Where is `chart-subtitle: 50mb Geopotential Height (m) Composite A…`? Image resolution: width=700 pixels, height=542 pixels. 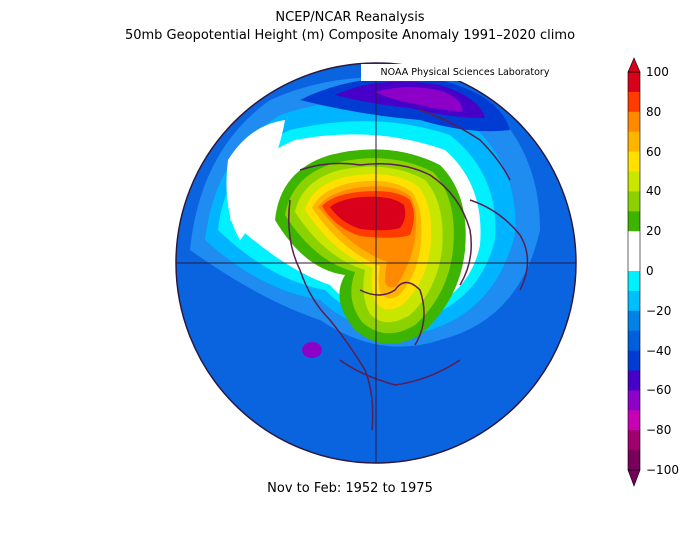 chart-subtitle: 50mb Geopotential Height (m) Composite A… is located at coordinates (350, 35).